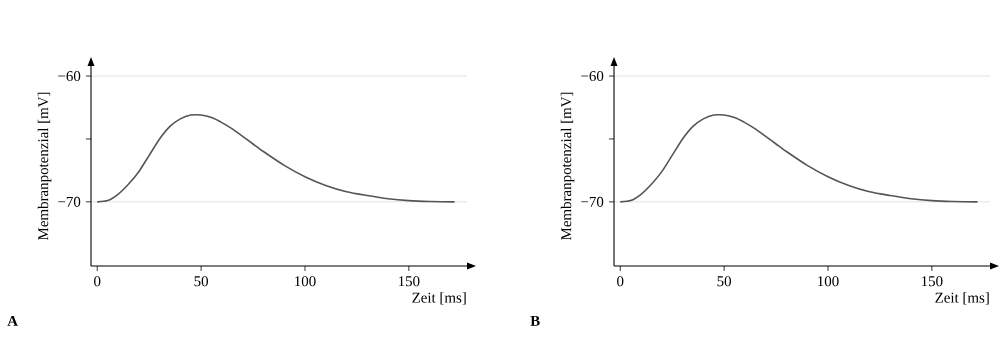 The width and height of the screenshot is (1006, 350). I want to click on text: A, so click(12, 320).